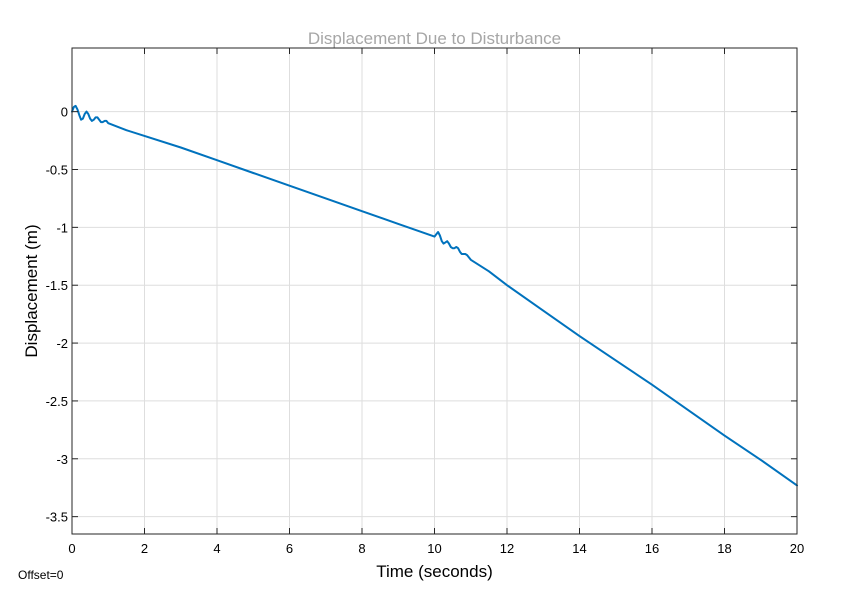 This screenshot has height=608, width=865. I want to click on x-tick-label: 10, so click(434, 548).